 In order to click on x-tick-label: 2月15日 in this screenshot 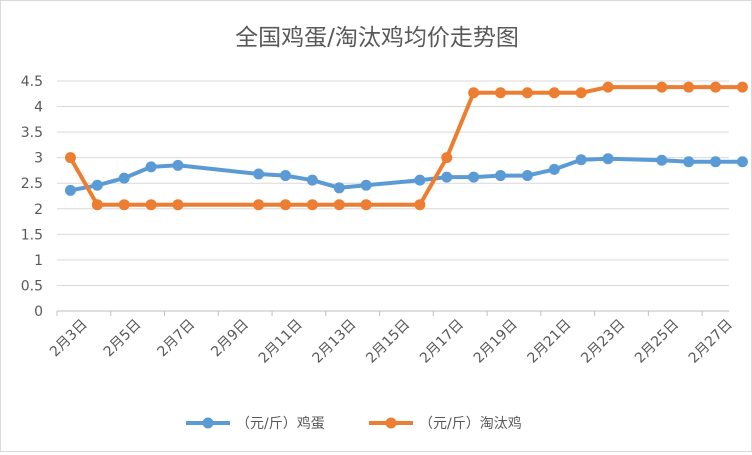, I will do `click(388, 342)`.